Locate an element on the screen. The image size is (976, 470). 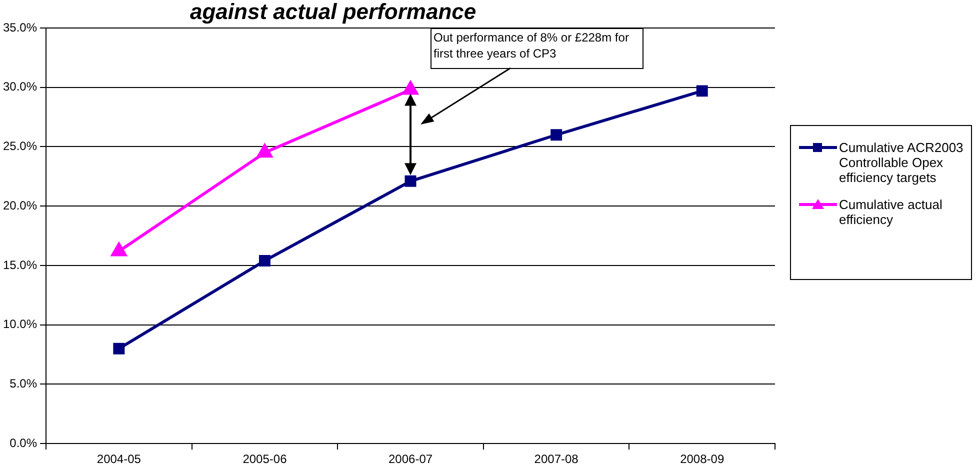
annotation: Out performance of 8% or £228m for first three years of CP3 is located at coordinates (531, 45).